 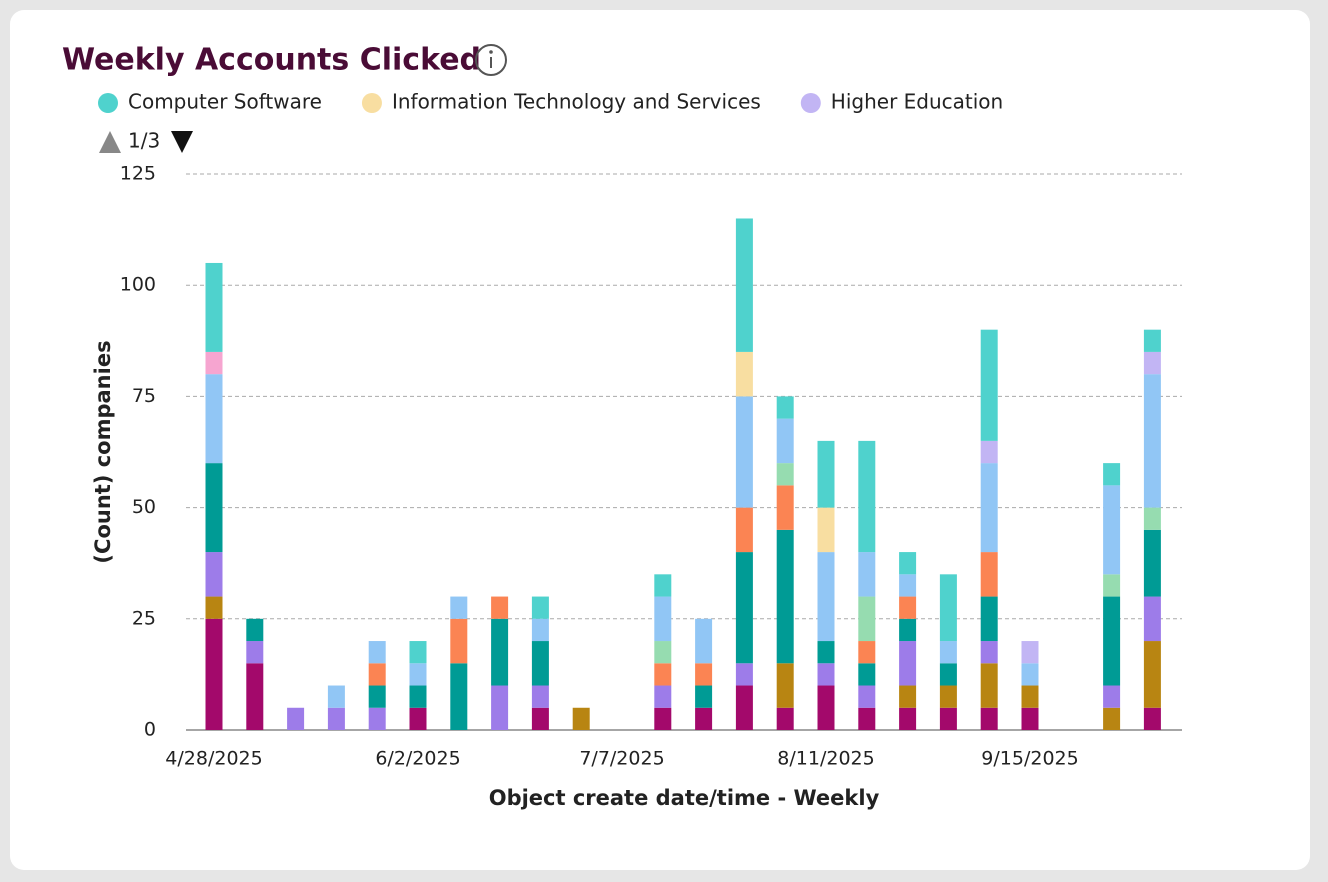 What do you see at coordinates (225, 102) in the screenshot?
I see `legend-label: Computer Software` at bounding box center [225, 102].